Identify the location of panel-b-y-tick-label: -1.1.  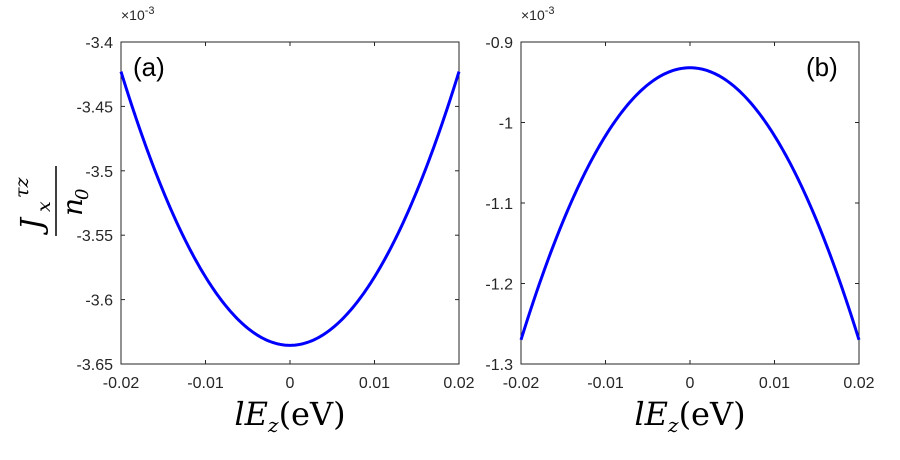
(499, 204).